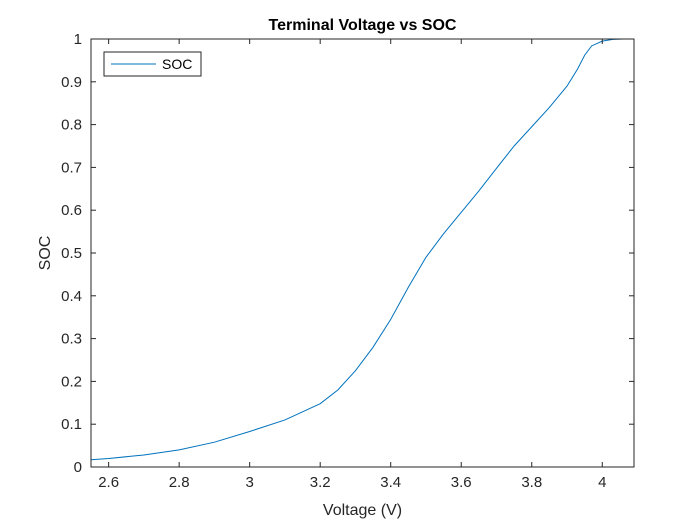  Describe the element at coordinates (71, 167) in the screenshot. I see `y-tick-label: 0.7` at that location.